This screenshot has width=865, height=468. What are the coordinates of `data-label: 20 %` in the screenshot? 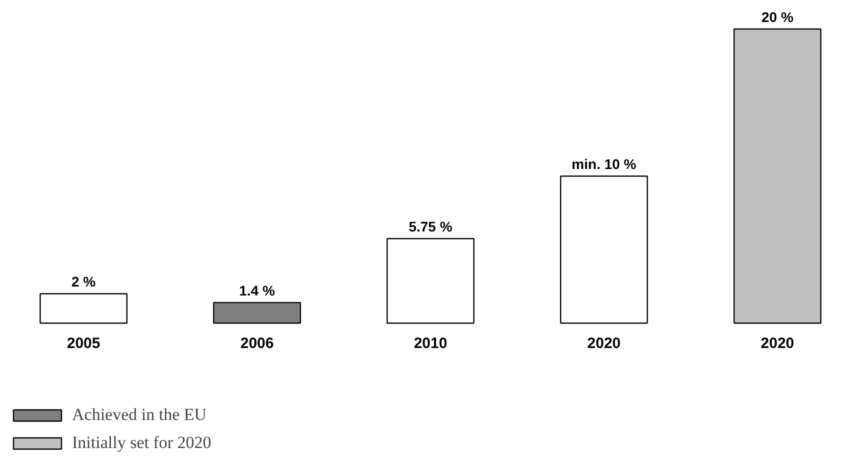 It's located at (777, 17).